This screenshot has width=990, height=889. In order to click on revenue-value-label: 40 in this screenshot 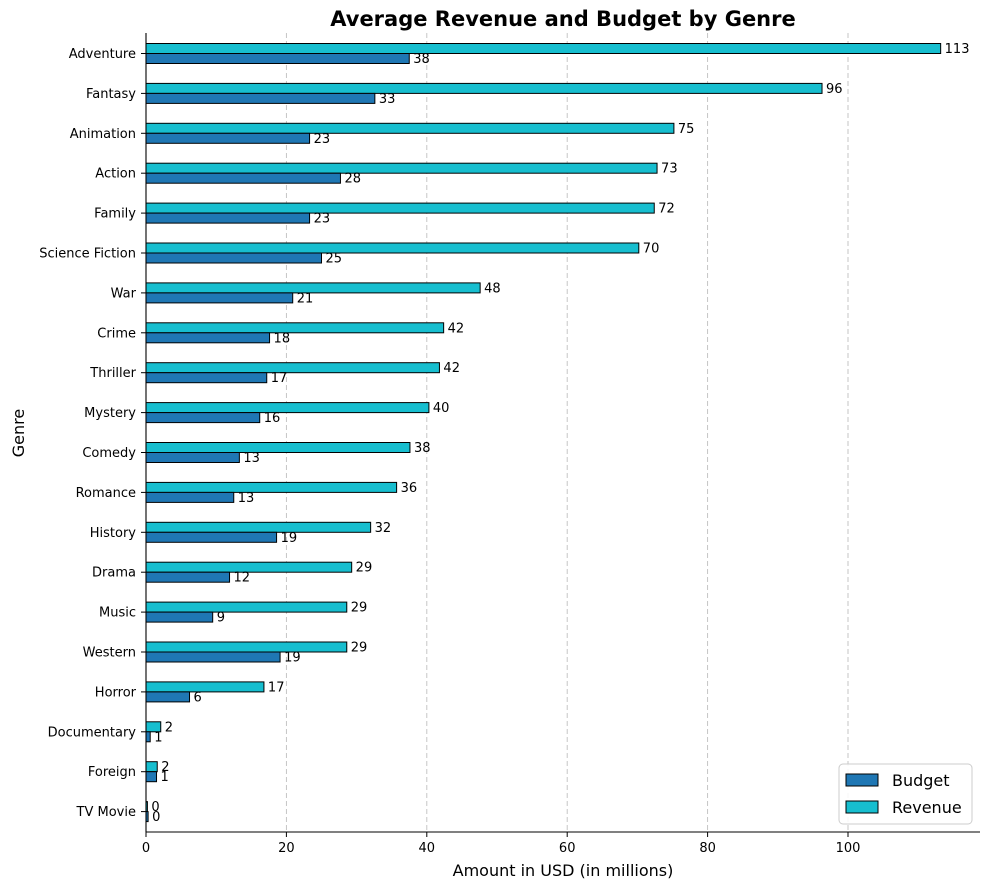, I will do `click(441, 408)`.